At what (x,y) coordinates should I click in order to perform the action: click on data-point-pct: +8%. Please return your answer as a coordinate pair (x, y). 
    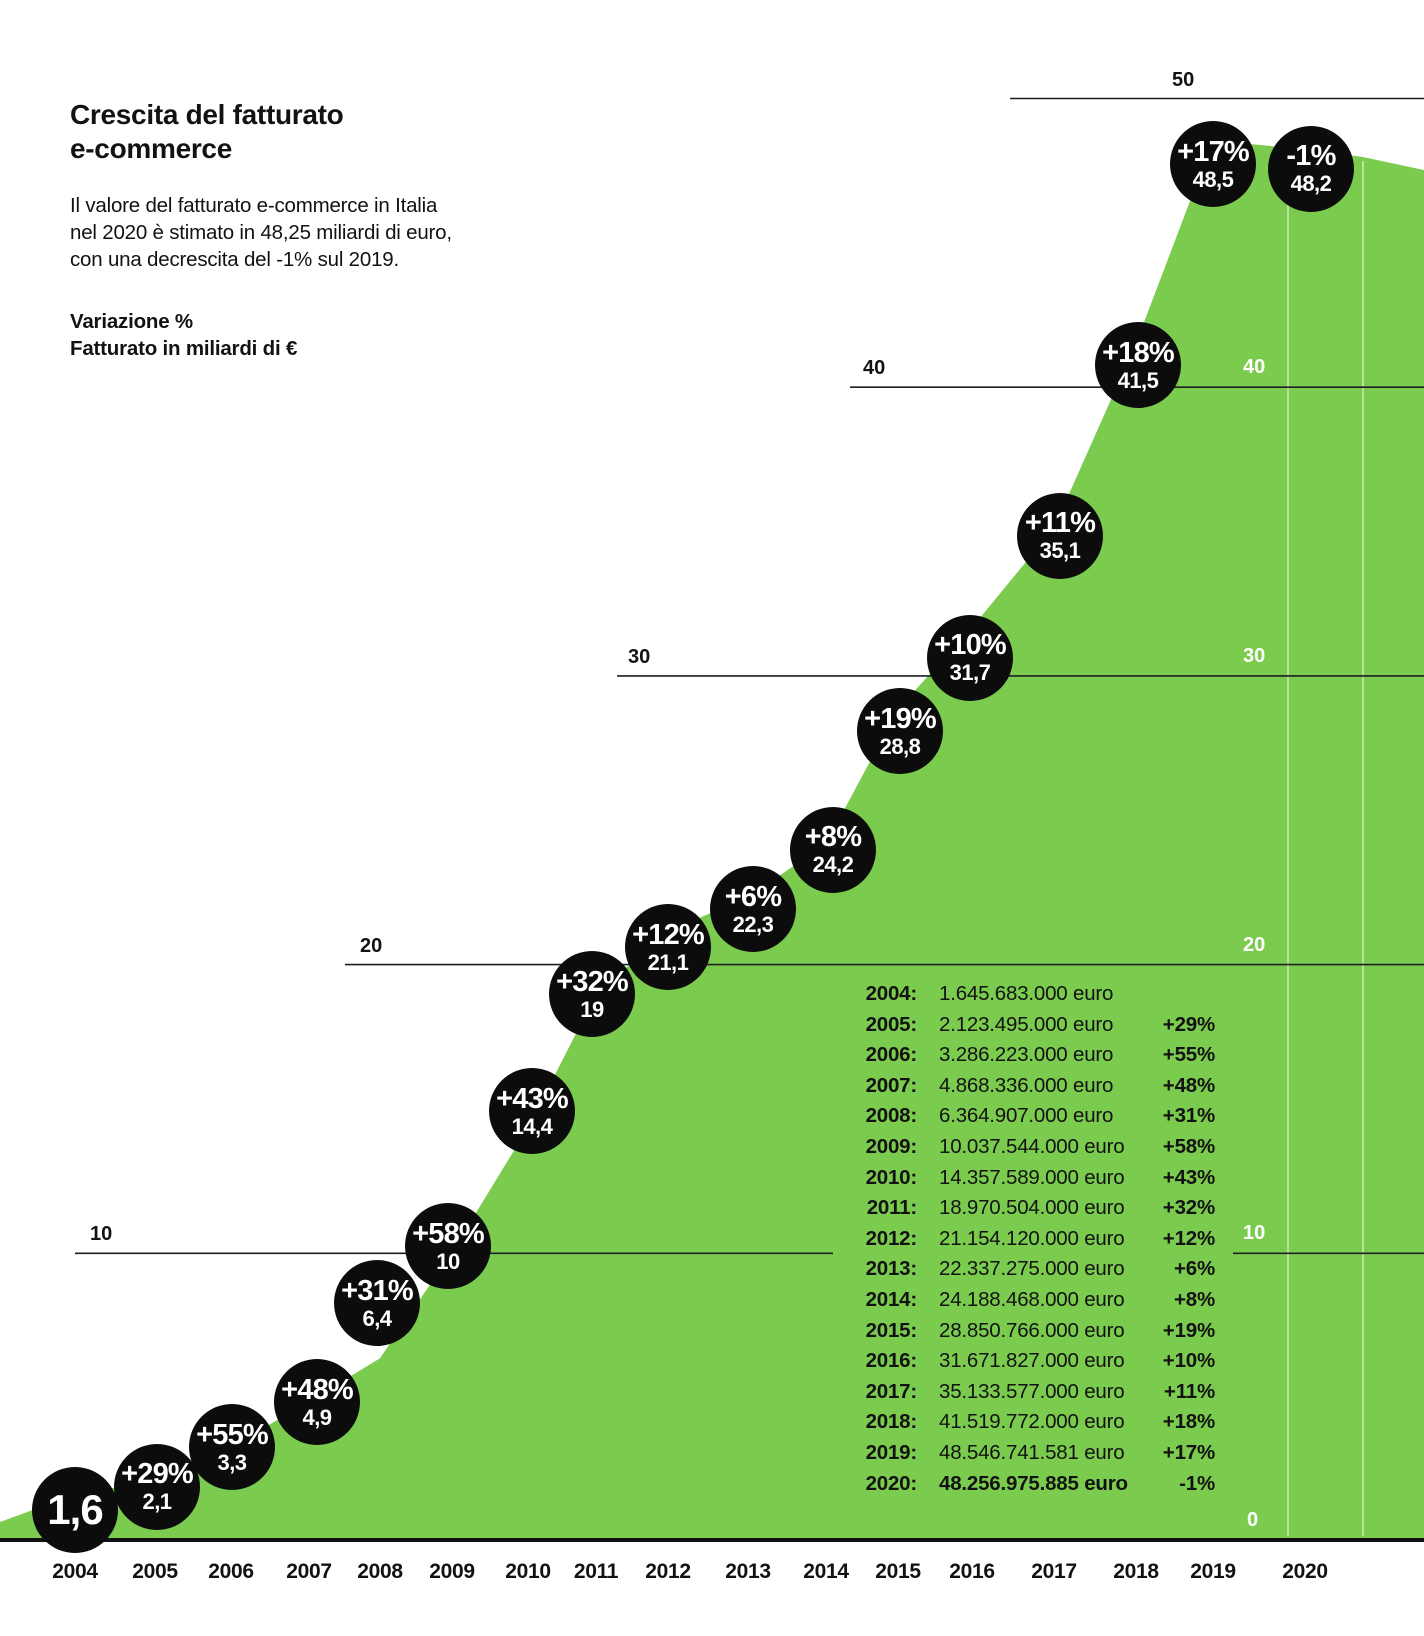
    Looking at the image, I should click on (833, 837).